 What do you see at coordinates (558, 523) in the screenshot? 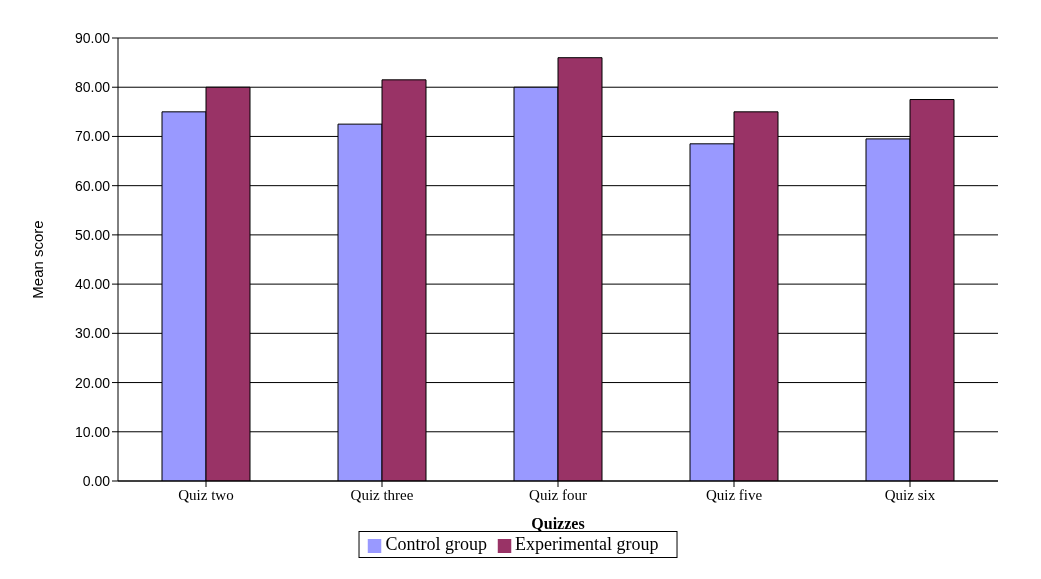
I see `x-axis-title: Quizzes` at bounding box center [558, 523].